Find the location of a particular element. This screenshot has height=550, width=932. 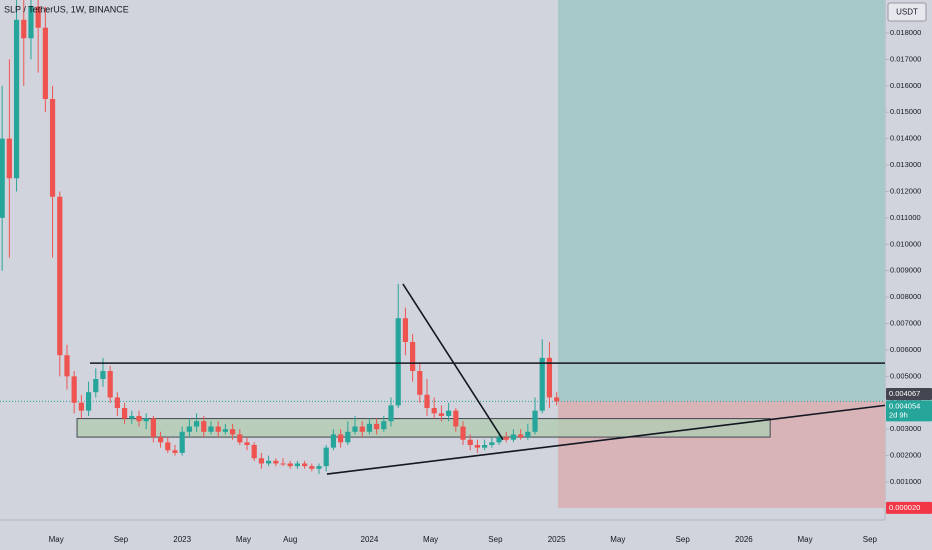

x-tick-label: 2024 is located at coordinates (370, 539).